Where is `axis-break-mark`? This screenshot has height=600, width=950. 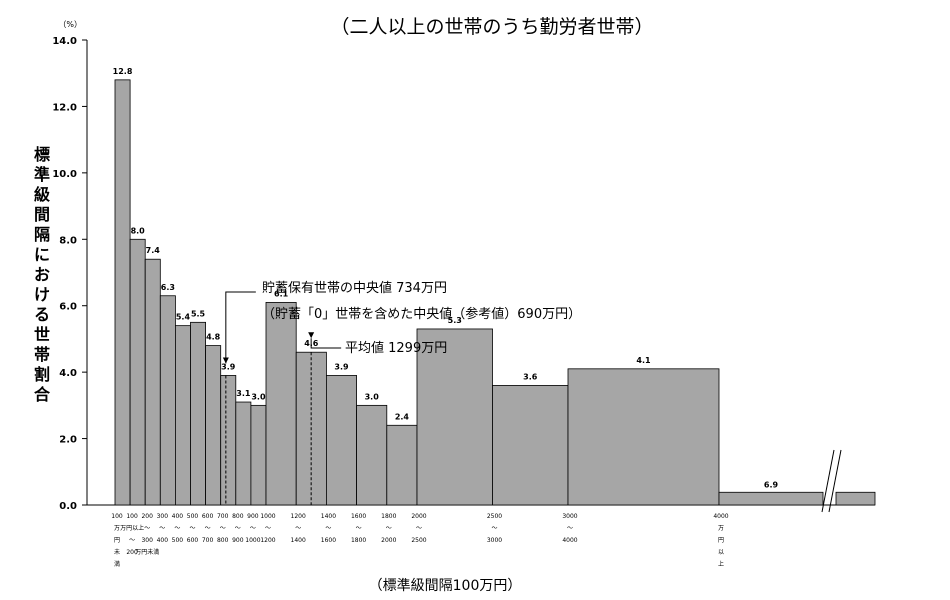
axis-break-mark is located at coordinates (828, 481).